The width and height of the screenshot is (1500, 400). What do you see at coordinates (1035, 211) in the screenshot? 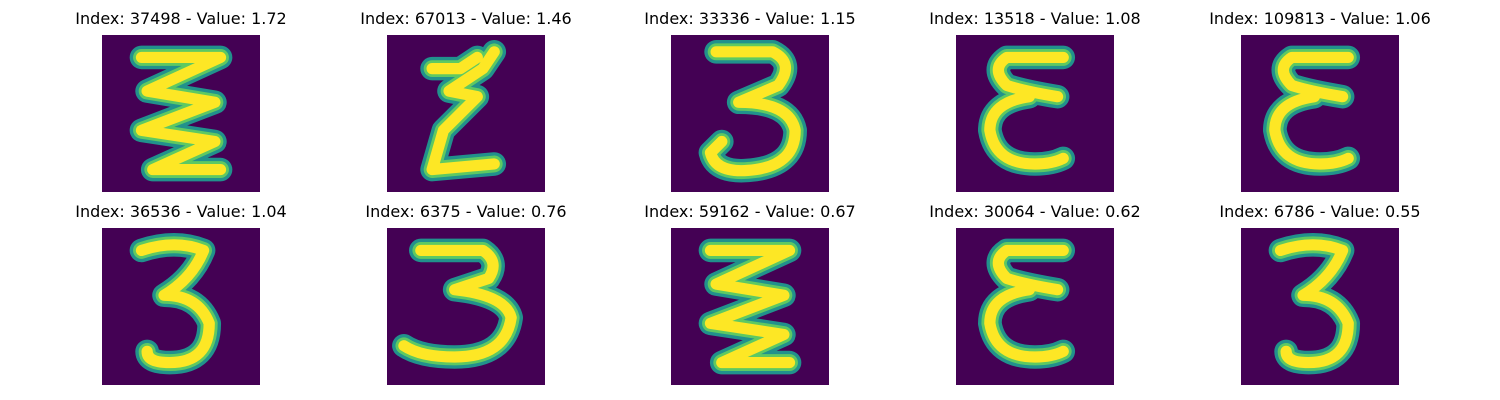
I see `panel-title: Index: 30064 - Value: 0.62` at bounding box center [1035, 211].